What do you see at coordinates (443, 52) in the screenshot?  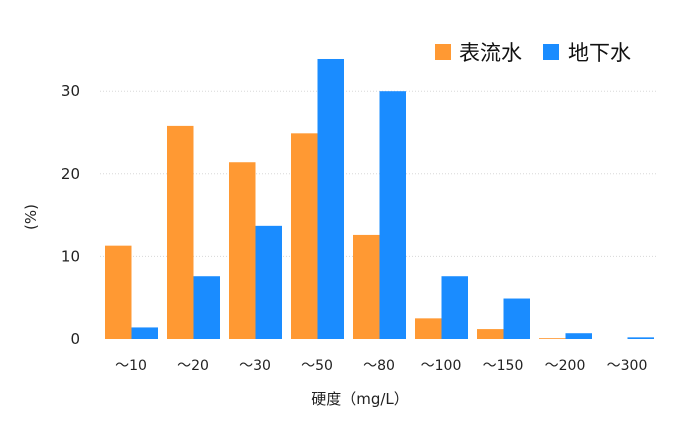 I see `legend-swatch-surface-water` at bounding box center [443, 52].